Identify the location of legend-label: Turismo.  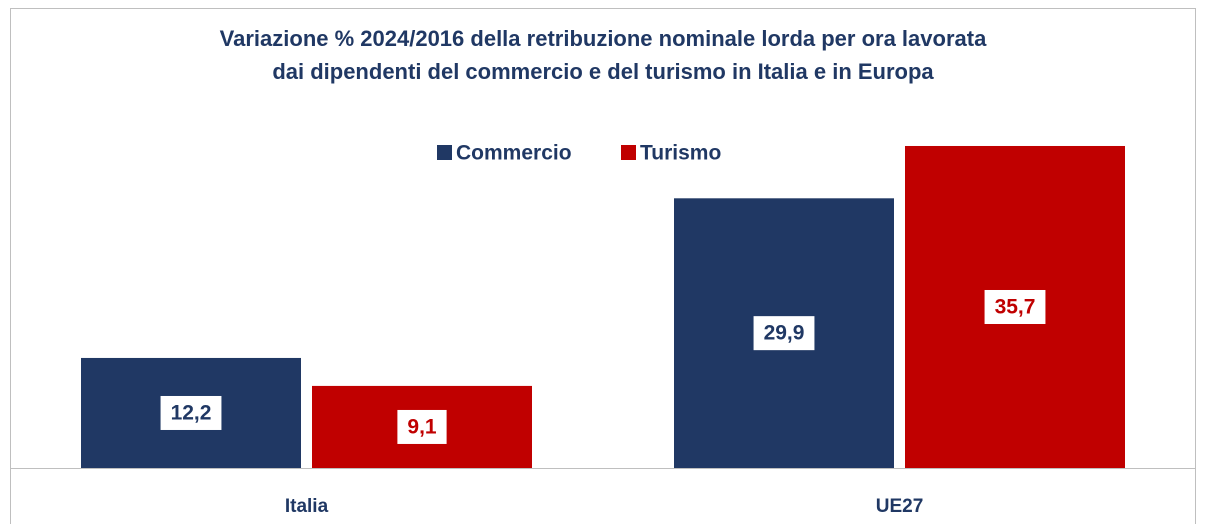
(680, 153).